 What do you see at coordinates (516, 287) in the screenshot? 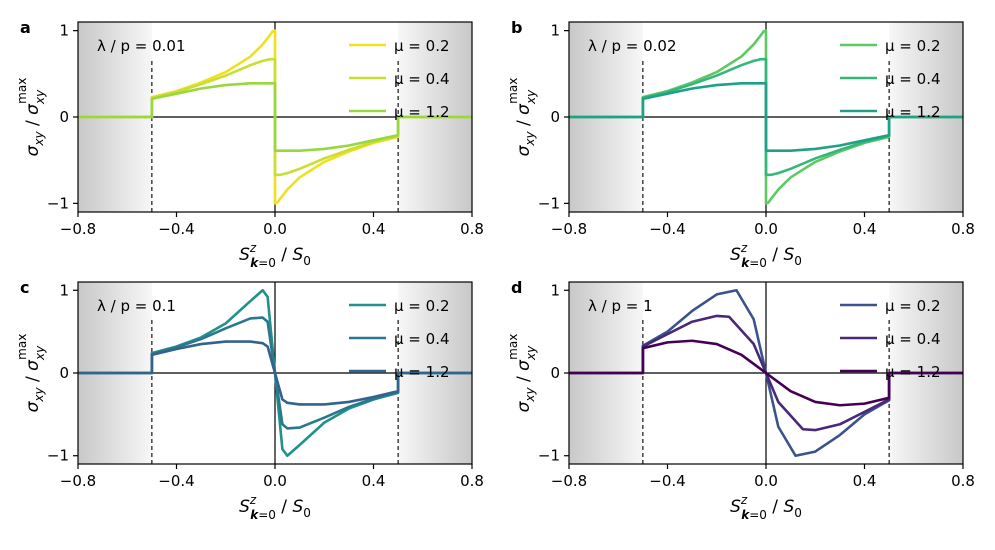
I see `panel-letter: d` at bounding box center [516, 287].